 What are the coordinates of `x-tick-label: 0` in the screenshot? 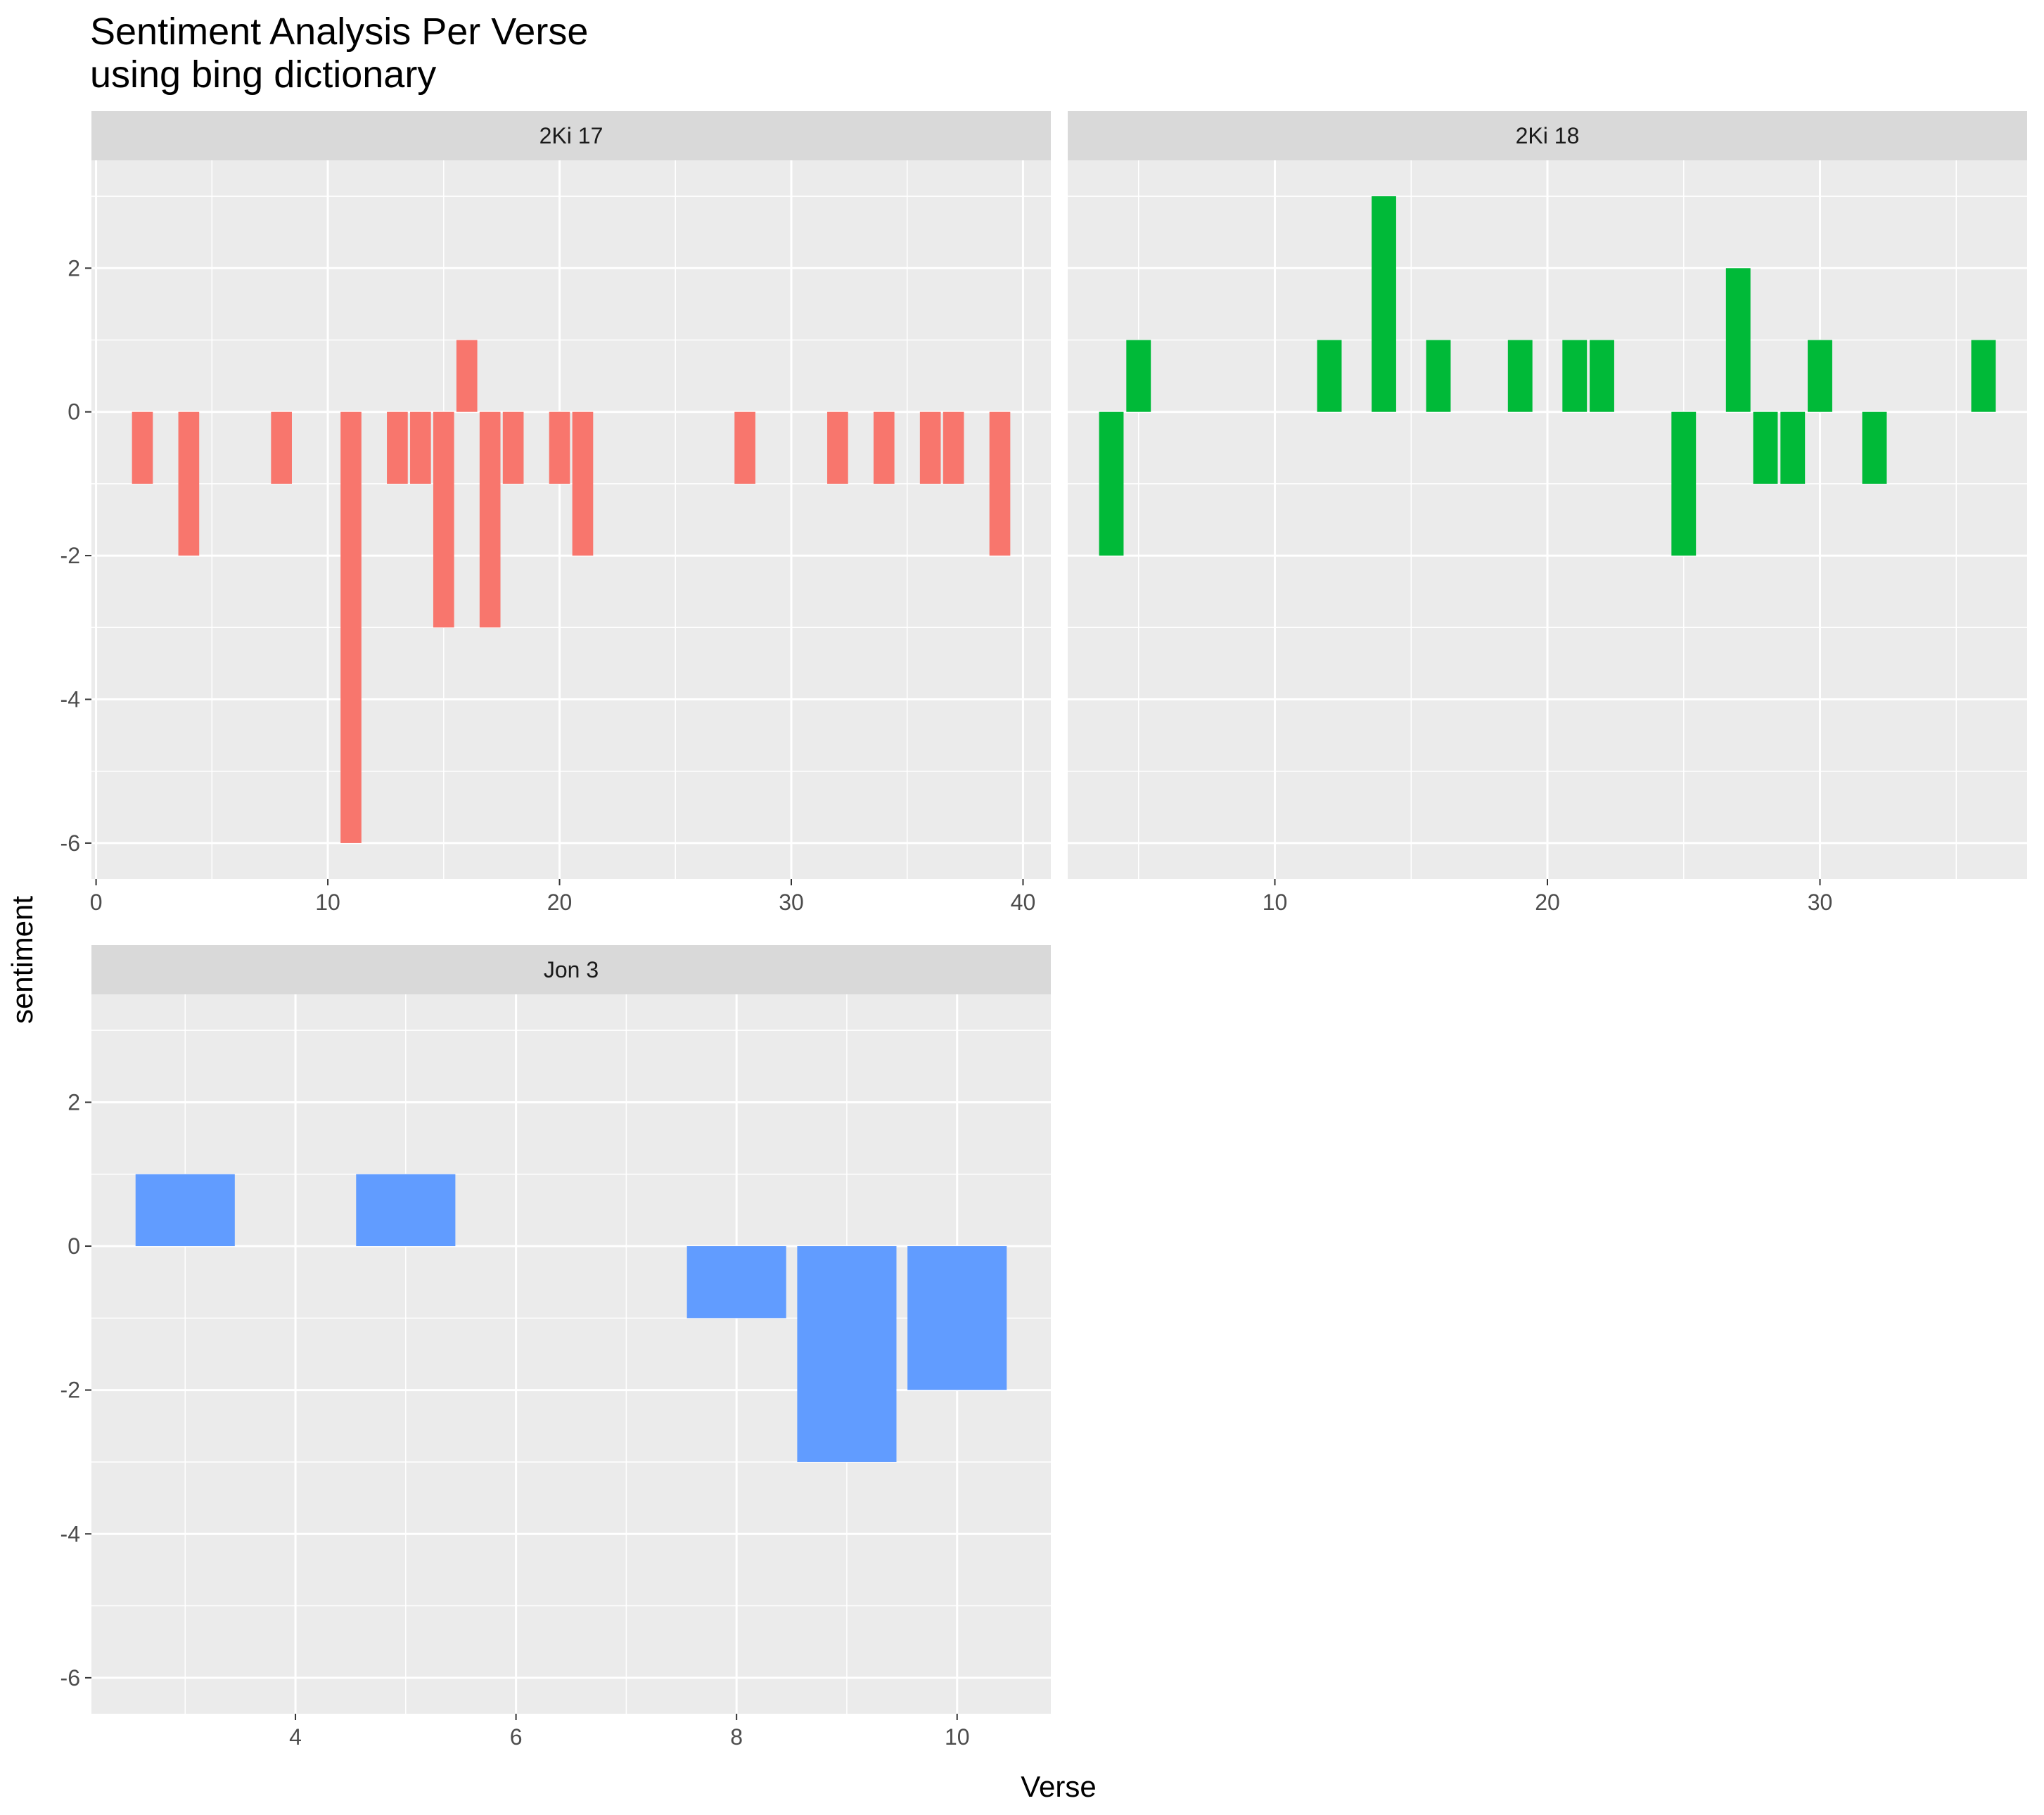 It's located at (96, 902).